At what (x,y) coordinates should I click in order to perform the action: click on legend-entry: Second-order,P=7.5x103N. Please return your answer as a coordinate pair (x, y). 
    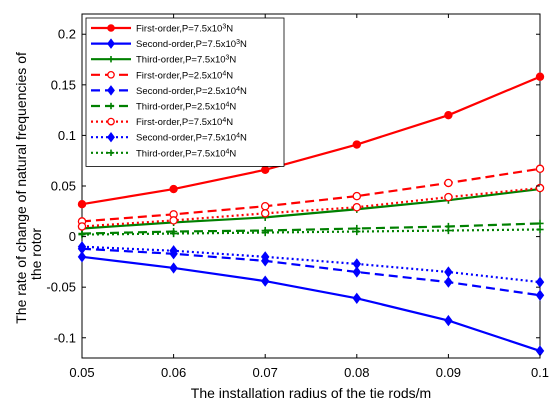
    Looking at the image, I should click on (169, 44).